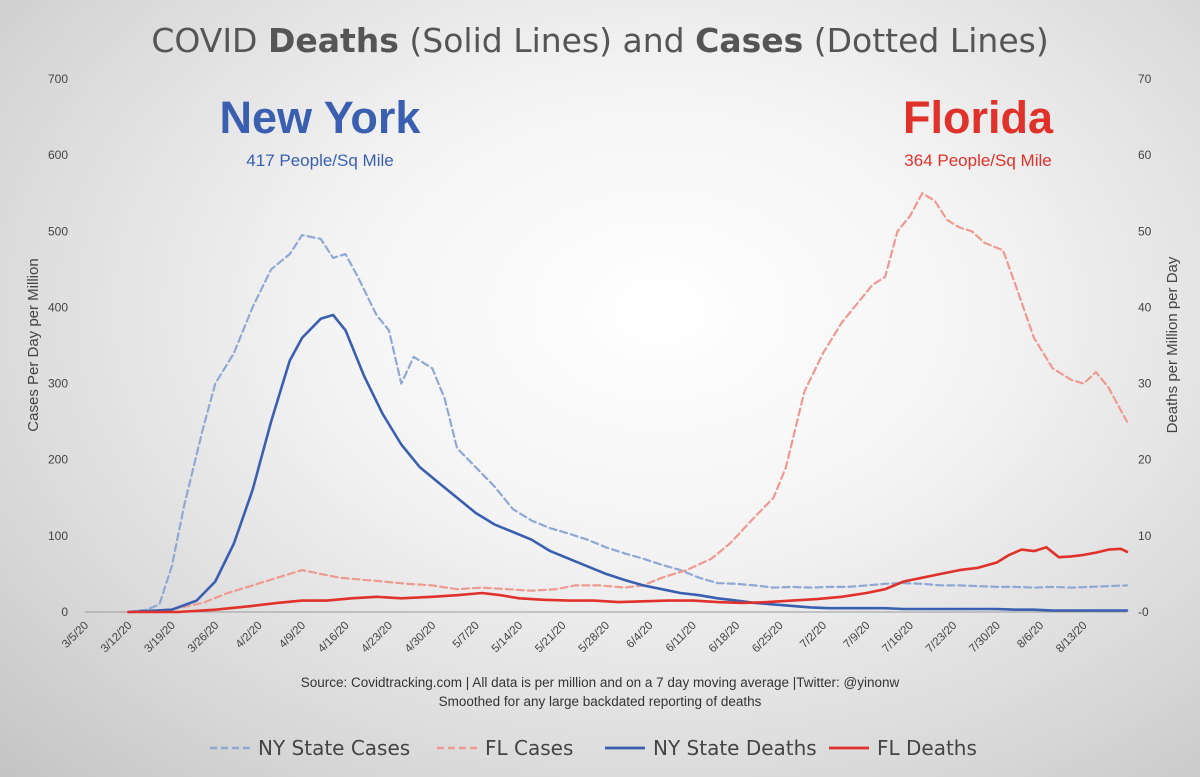 The image size is (1200, 777). What do you see at coordinates (75, 635) in the screenshot?
I see `x-tick-label: 3/5/20` at bounding box center [75, 635].